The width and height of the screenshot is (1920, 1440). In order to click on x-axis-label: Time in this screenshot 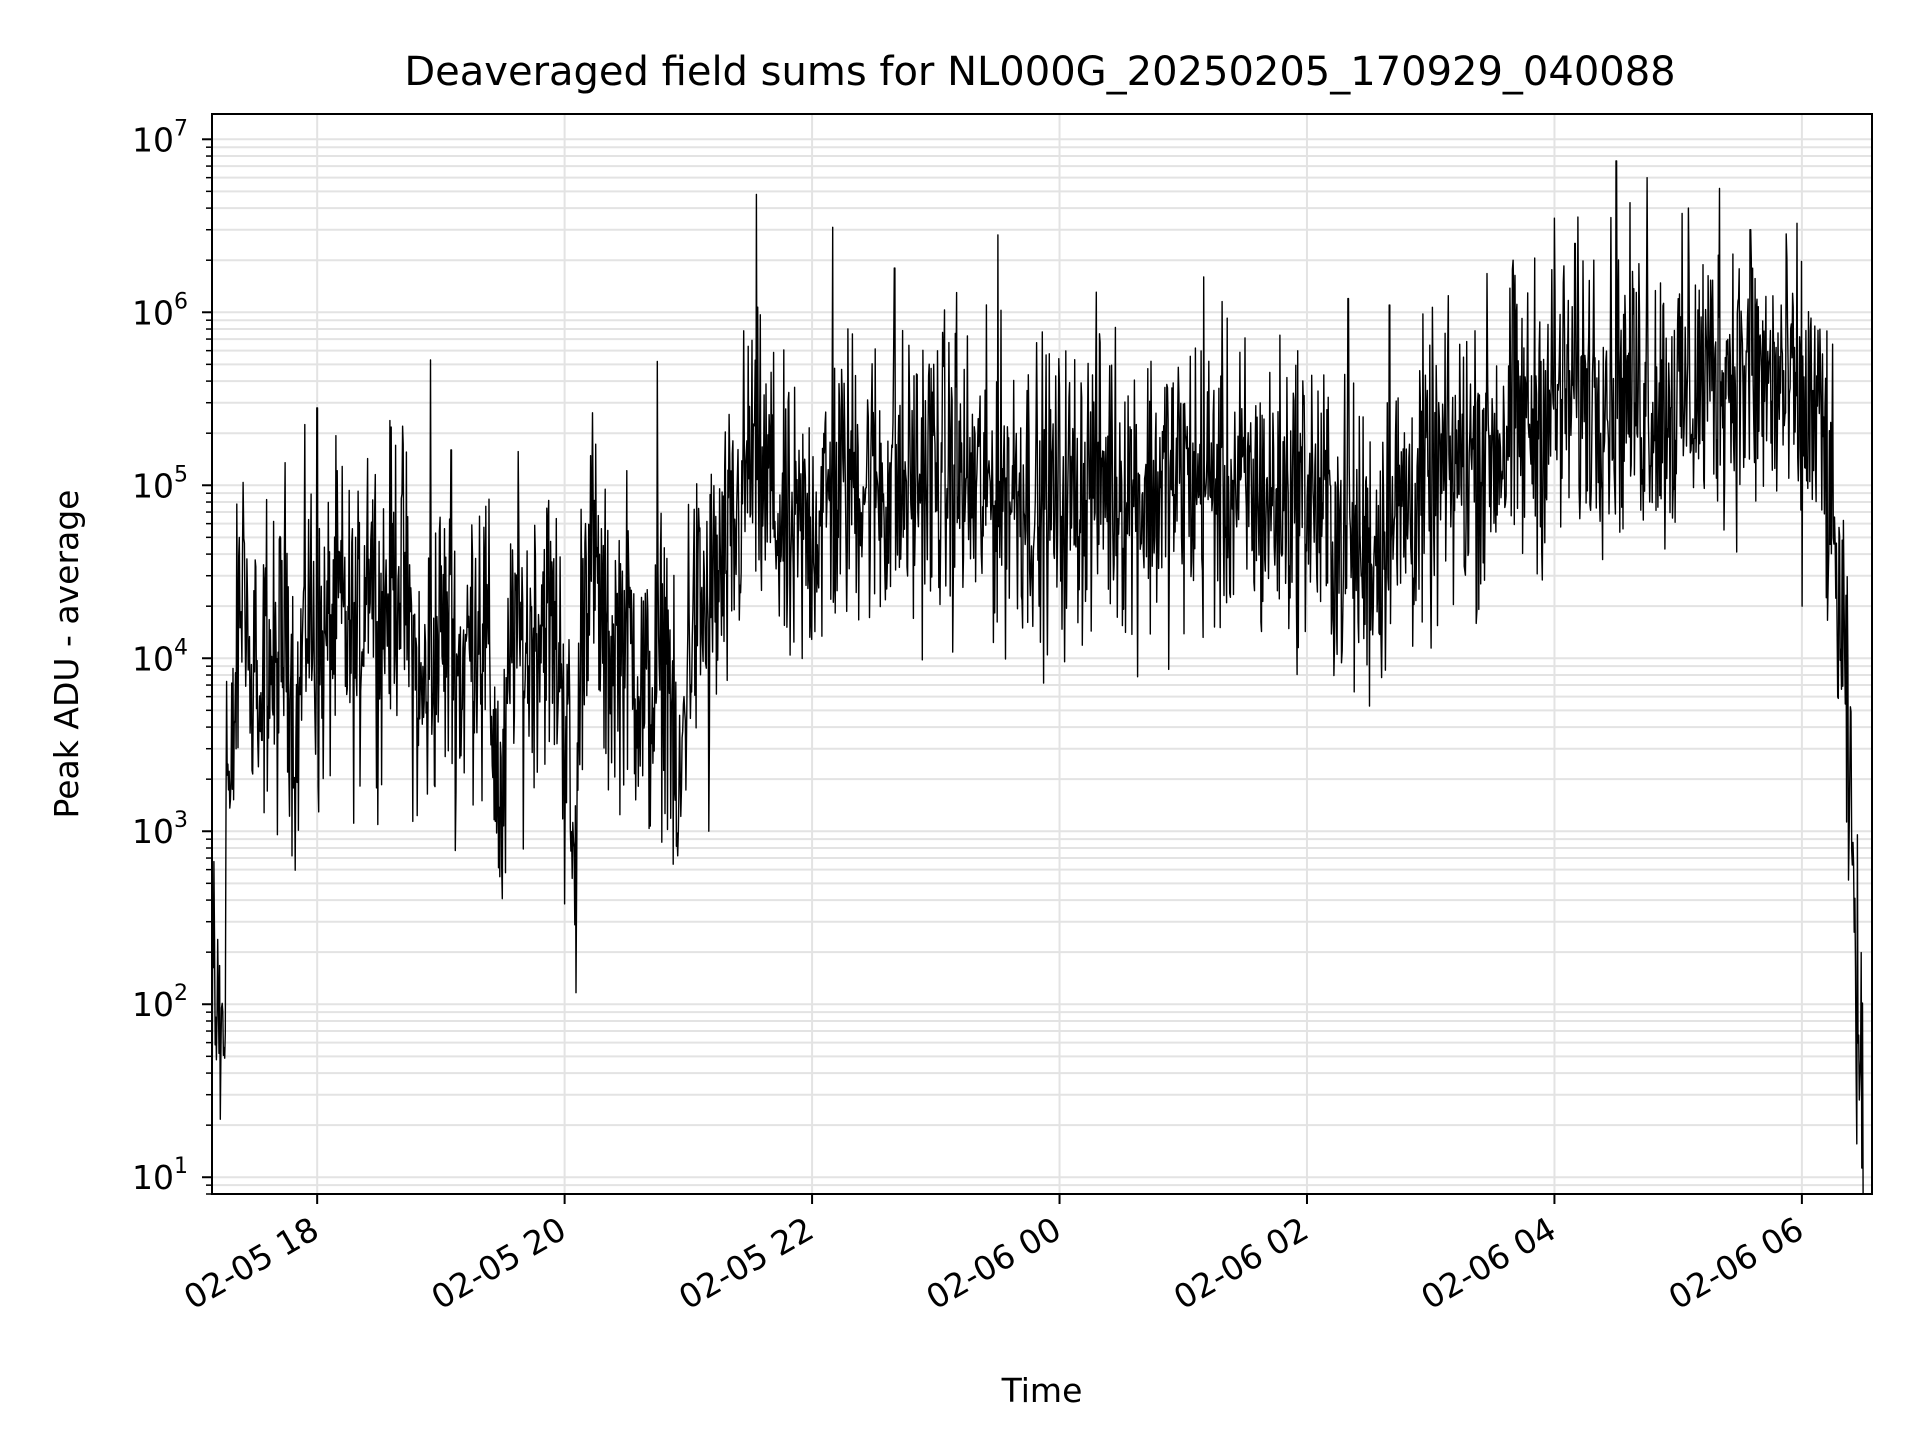, I will do `click(1042, 1390)`.